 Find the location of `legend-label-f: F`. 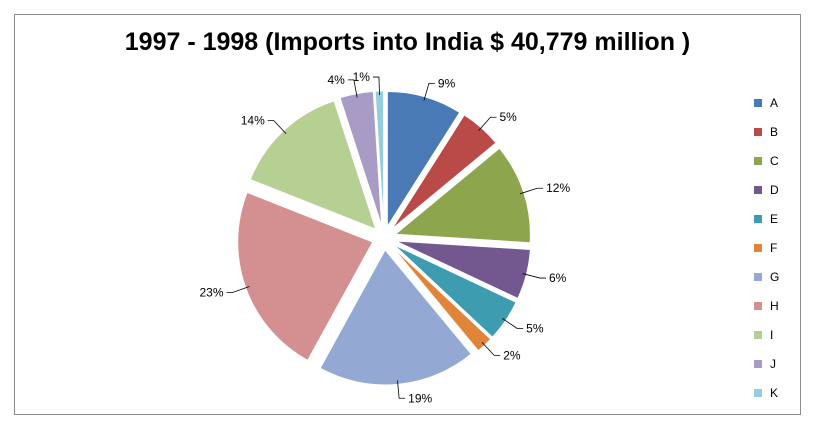

legend-label-f: F is located at coordinates (774, 247).